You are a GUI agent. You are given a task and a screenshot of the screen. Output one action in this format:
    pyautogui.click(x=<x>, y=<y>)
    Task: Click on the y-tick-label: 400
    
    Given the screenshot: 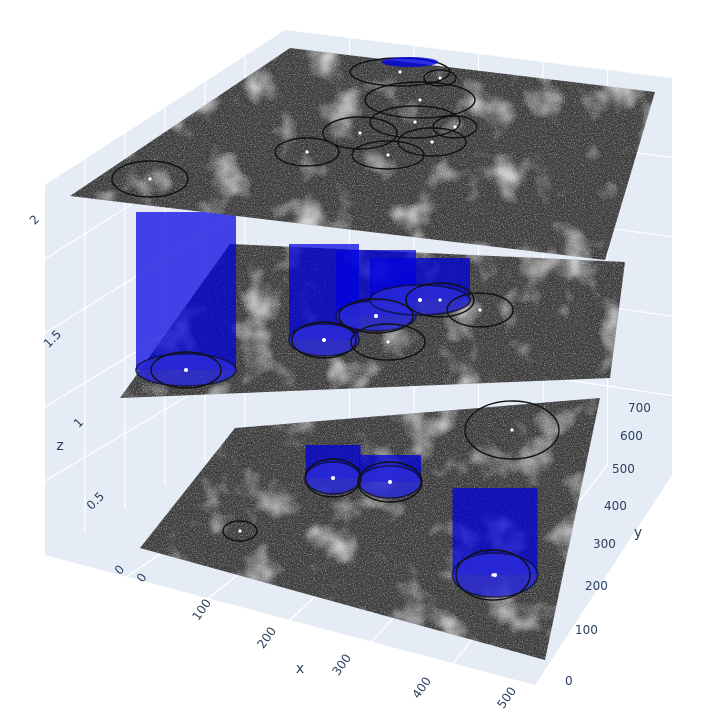 What is the action you would take?
    pyautogui.click(x=615, y=506)
    